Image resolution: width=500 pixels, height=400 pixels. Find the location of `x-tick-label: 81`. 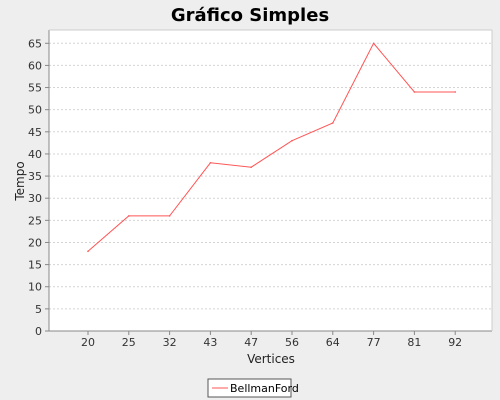

x-tick-label: 81 is located at coordinates (414, 342).